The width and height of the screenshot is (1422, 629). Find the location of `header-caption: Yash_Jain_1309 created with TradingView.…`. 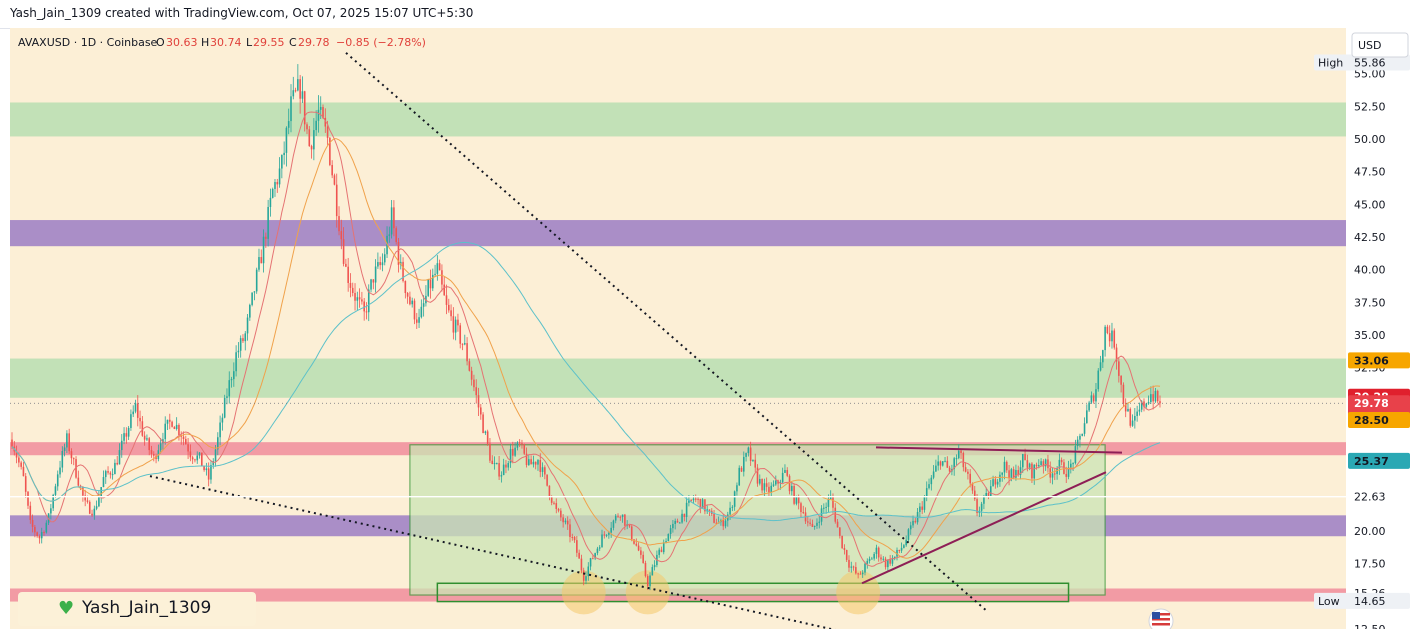

header-caption: Yash_Jain_1309 created with TradingView.… is located at coordinates (242, 13).